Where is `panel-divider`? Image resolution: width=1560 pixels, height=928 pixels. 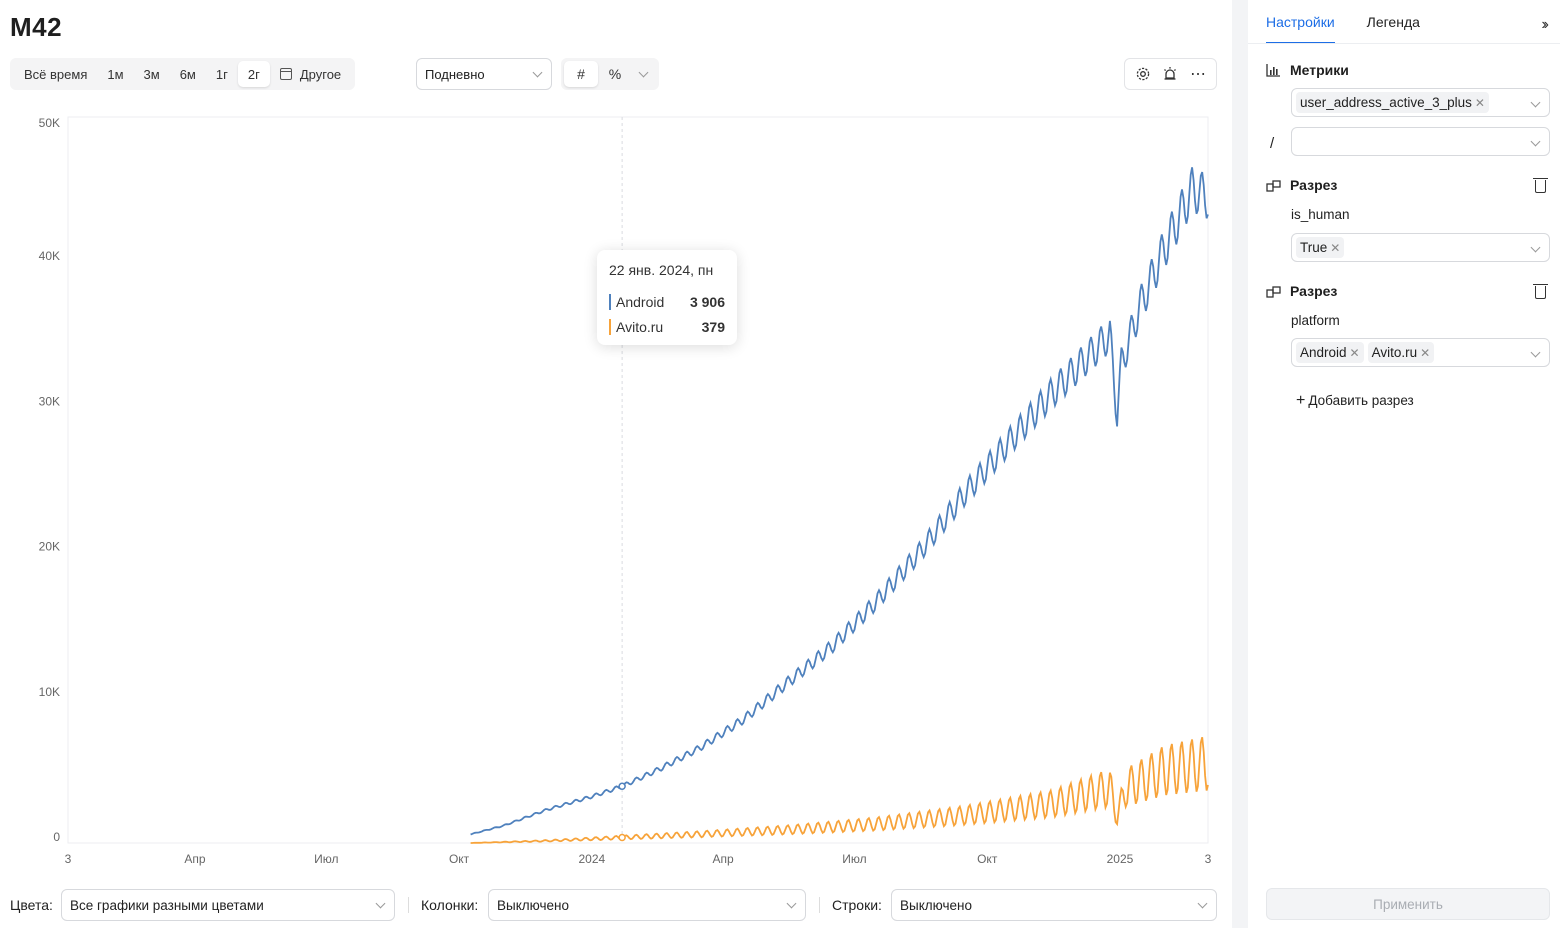
panel-divider is located at coordinates (1240, 464).